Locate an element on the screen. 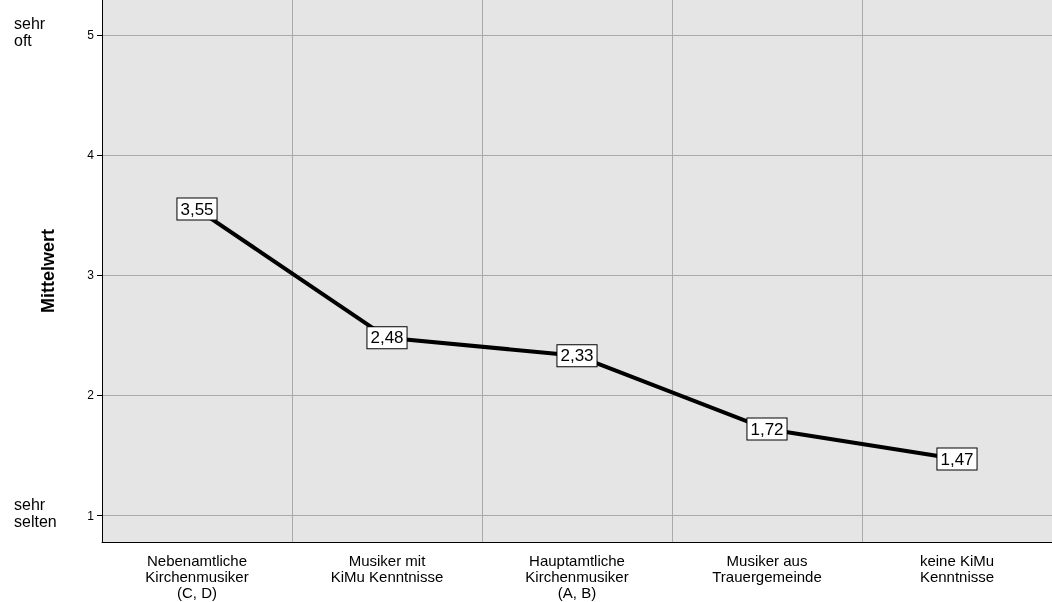 The height and width of the screenshot is (602, 1052). y-tick-label: 2 is located at coordinates (91, 395).